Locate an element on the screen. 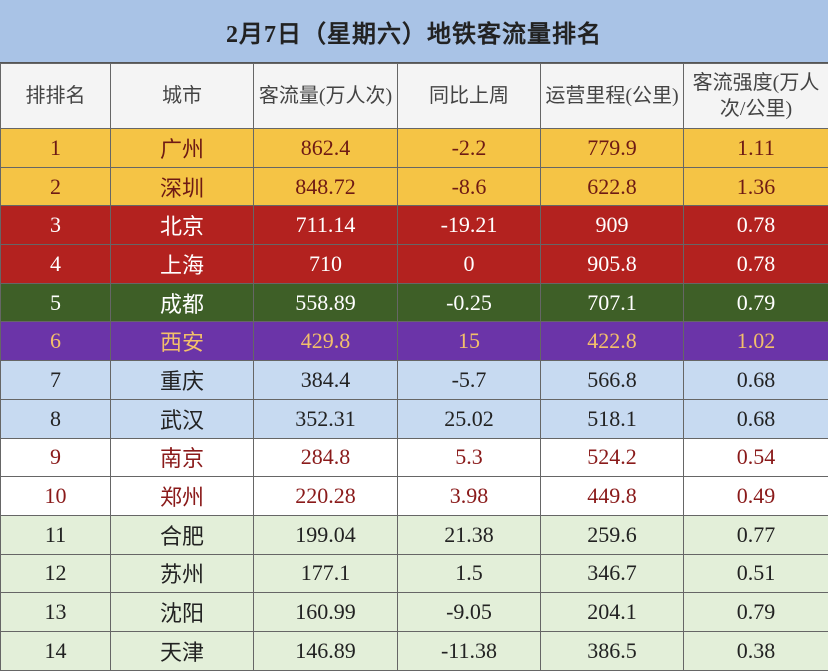 This screenshot has width=828, height=671. table-cell: 郑州 is located at coordinates (182, 496).